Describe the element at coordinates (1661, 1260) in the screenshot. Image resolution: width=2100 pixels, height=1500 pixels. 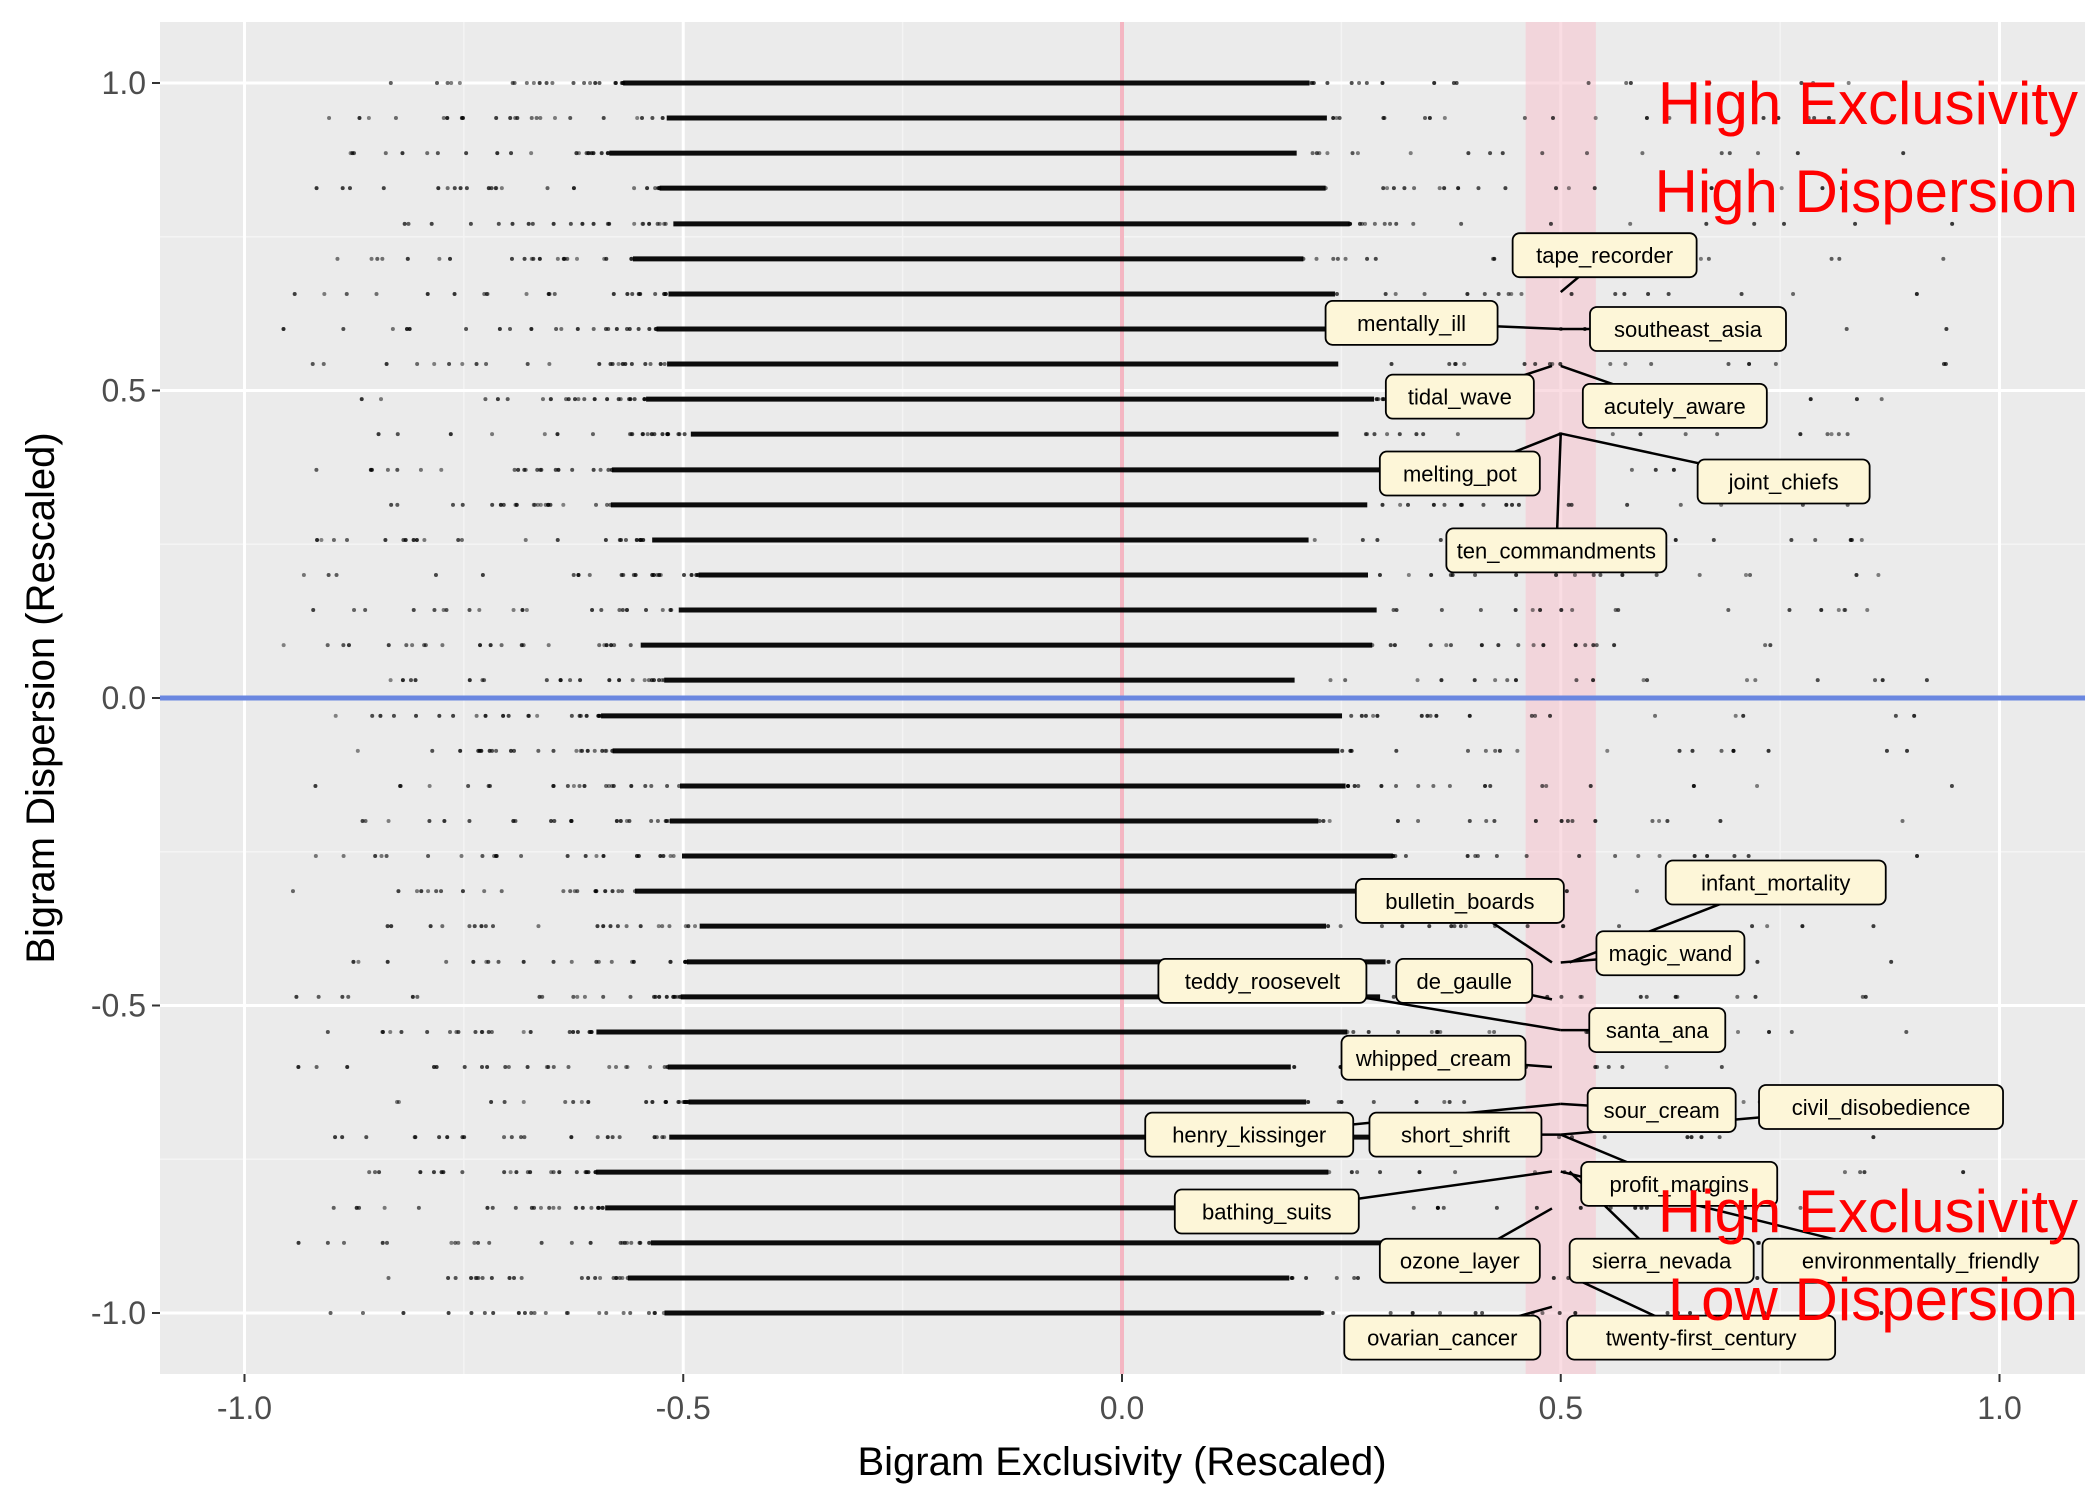
I see `annotation-label: sierra_nevada` at that location.